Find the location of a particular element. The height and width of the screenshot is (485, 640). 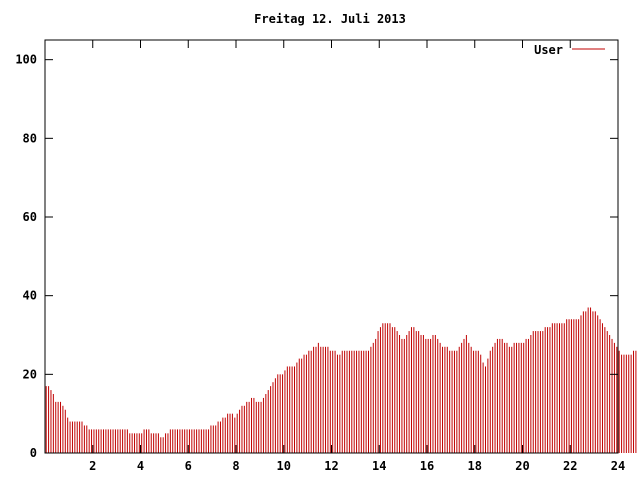

y-tick-label: 80 is located at coordinates (30, 138).